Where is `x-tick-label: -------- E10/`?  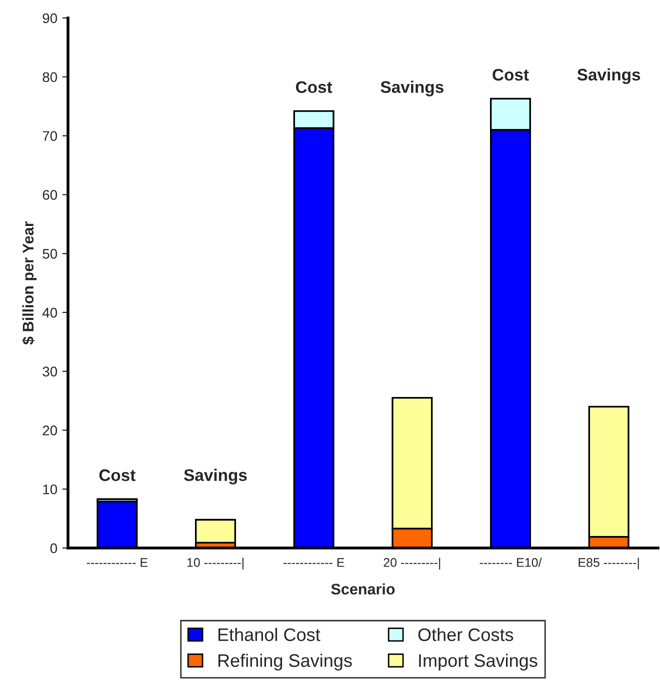 x-tick-label: -------- E10/ is located at coordinates (511, 562).